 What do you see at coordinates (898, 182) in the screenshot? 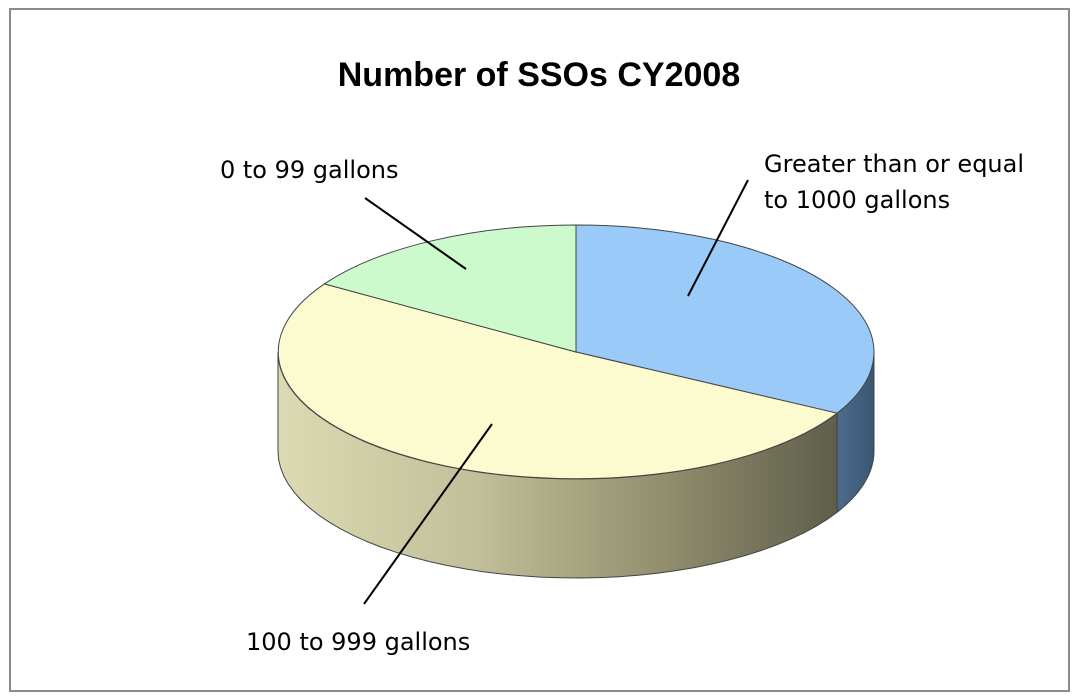
I see `label-greater-than-1000: Greater than or equal to 1000 gallons` at bounding box center [898, 182].